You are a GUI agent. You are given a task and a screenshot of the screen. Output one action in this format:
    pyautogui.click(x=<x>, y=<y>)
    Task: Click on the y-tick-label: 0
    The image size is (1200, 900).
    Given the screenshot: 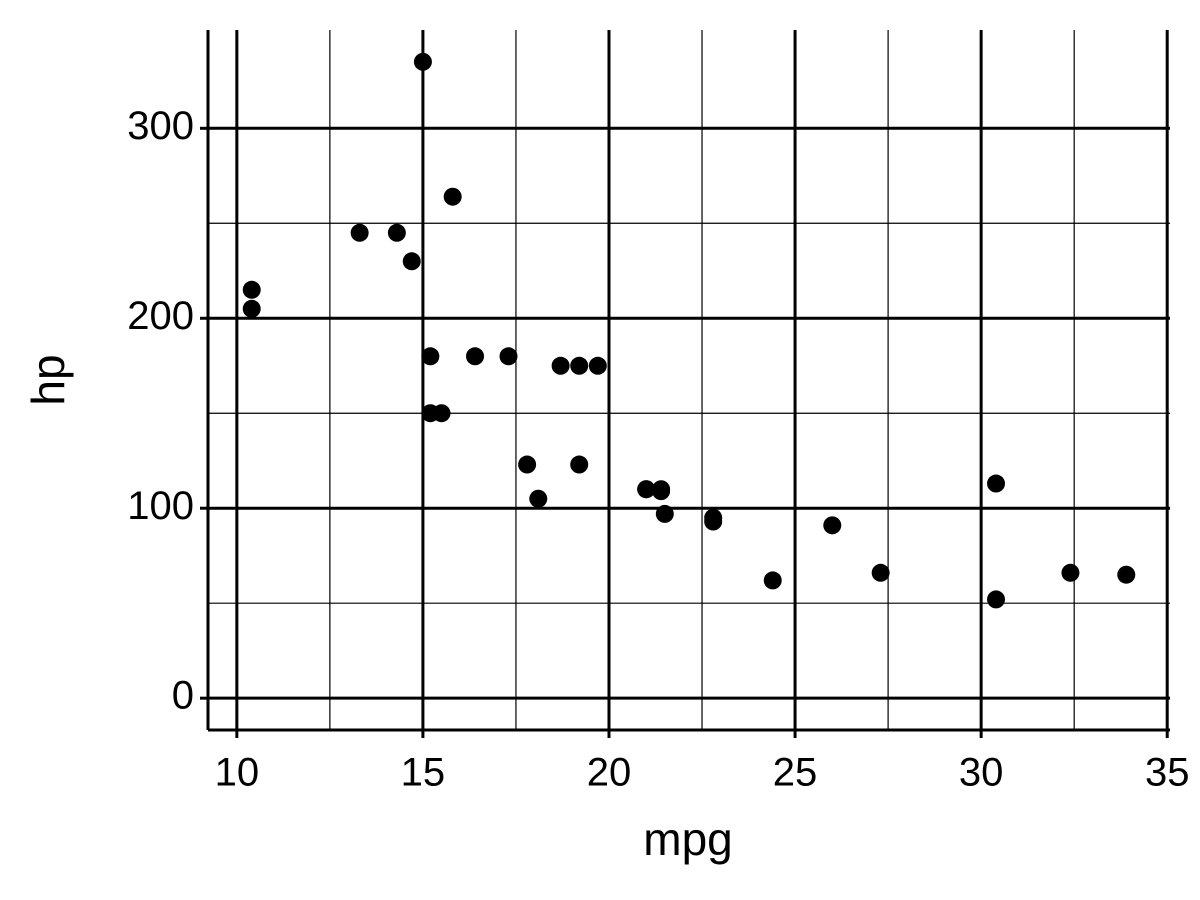 What is the action you would take?
    pyautogui.click(x=183, y=696)
    